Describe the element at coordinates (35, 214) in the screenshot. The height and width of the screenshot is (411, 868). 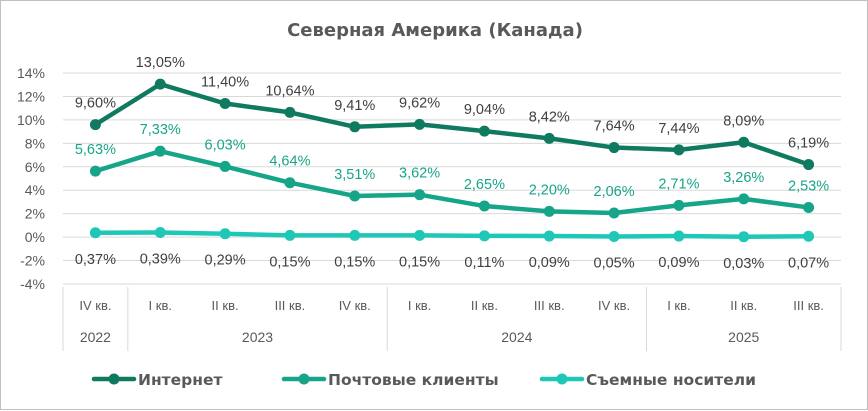
I see `y-tick-label: 2%` at that location.